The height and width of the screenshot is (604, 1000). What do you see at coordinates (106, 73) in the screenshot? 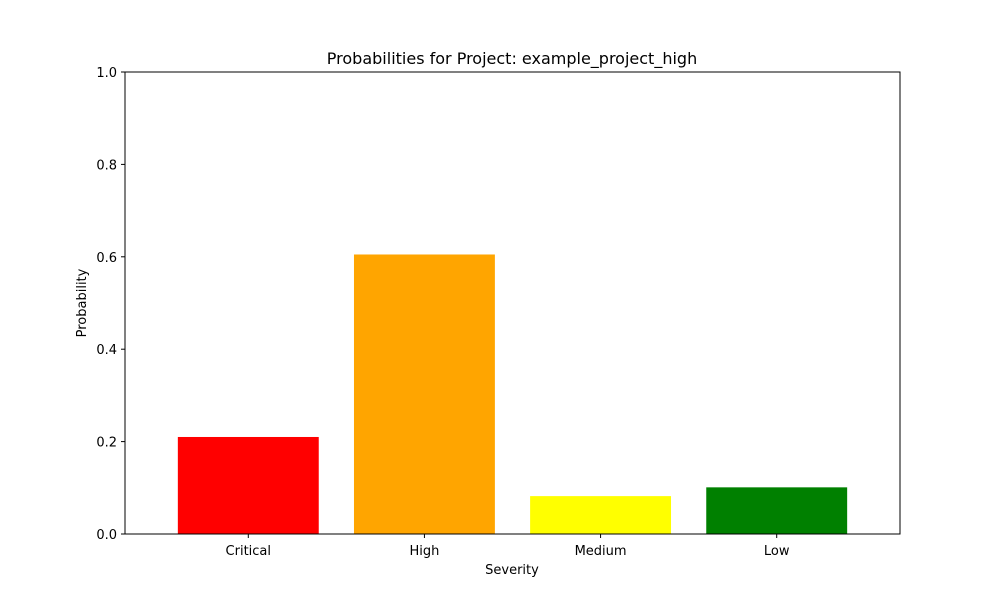
I see `y-tick-label: 1.0` at bounding box center [106, 73].